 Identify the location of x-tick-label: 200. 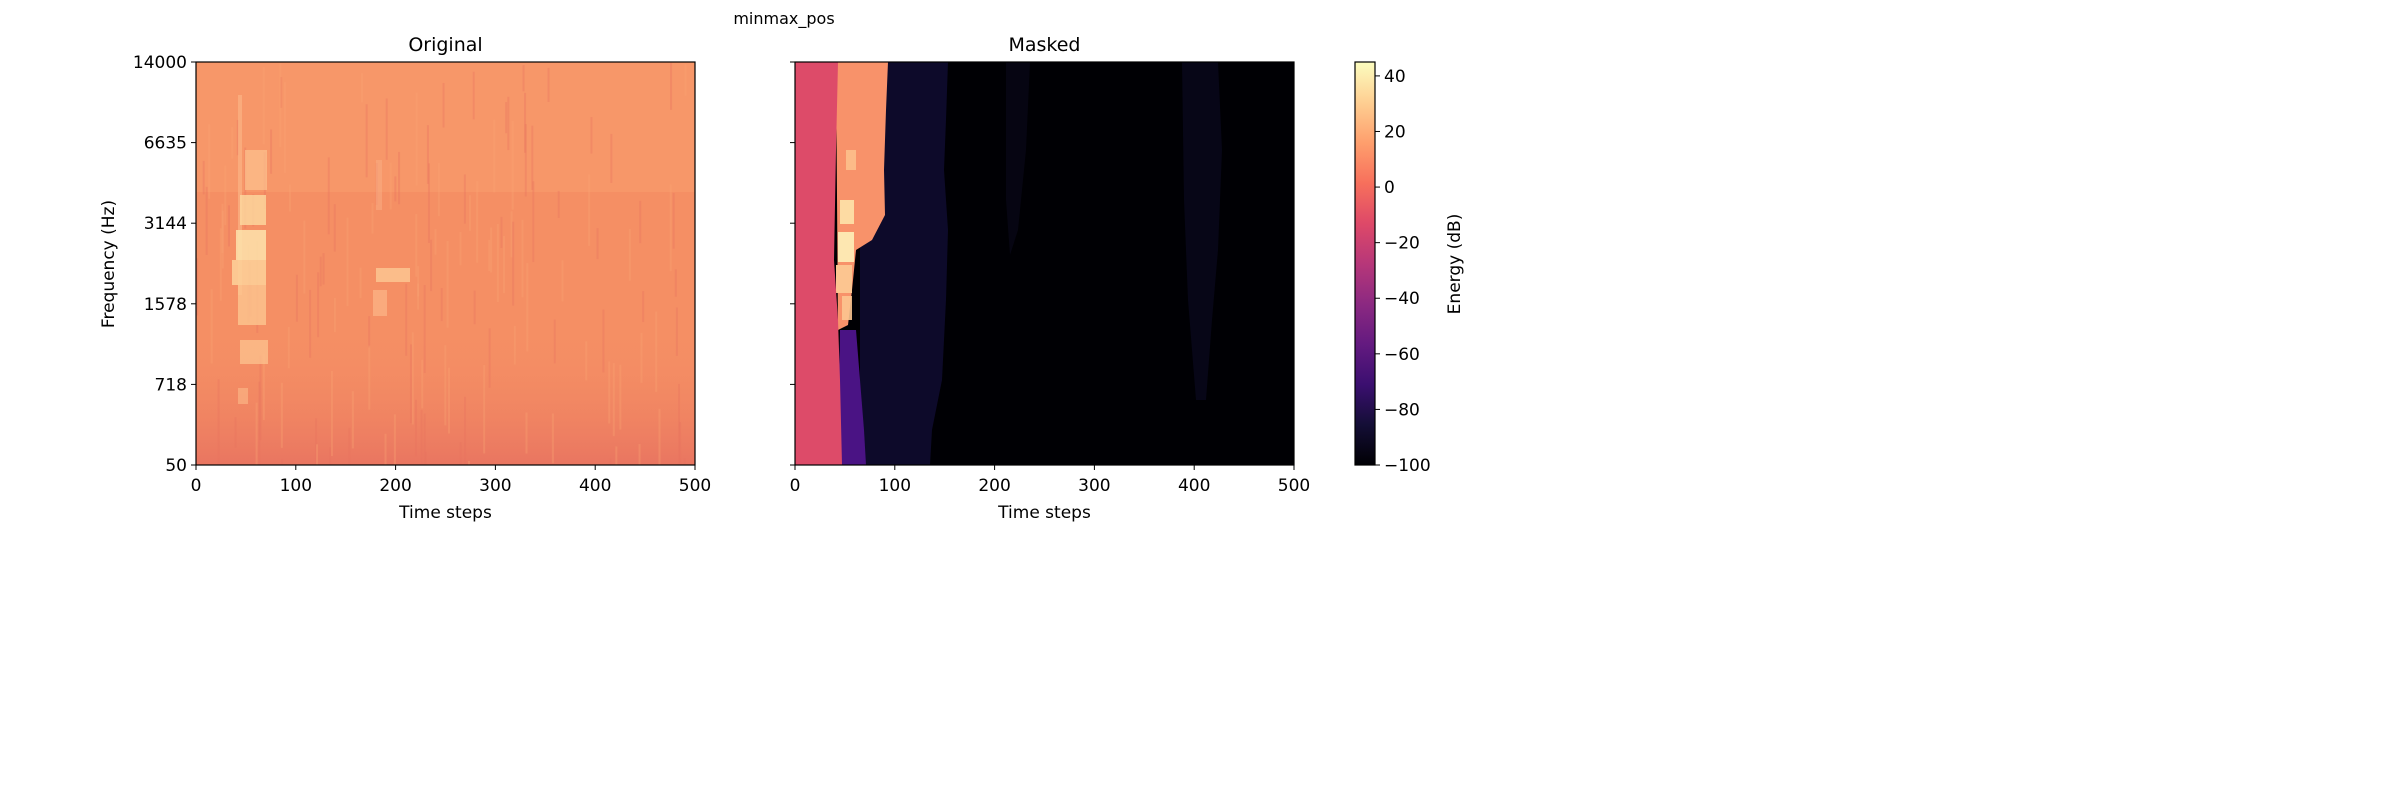
(395, 486).